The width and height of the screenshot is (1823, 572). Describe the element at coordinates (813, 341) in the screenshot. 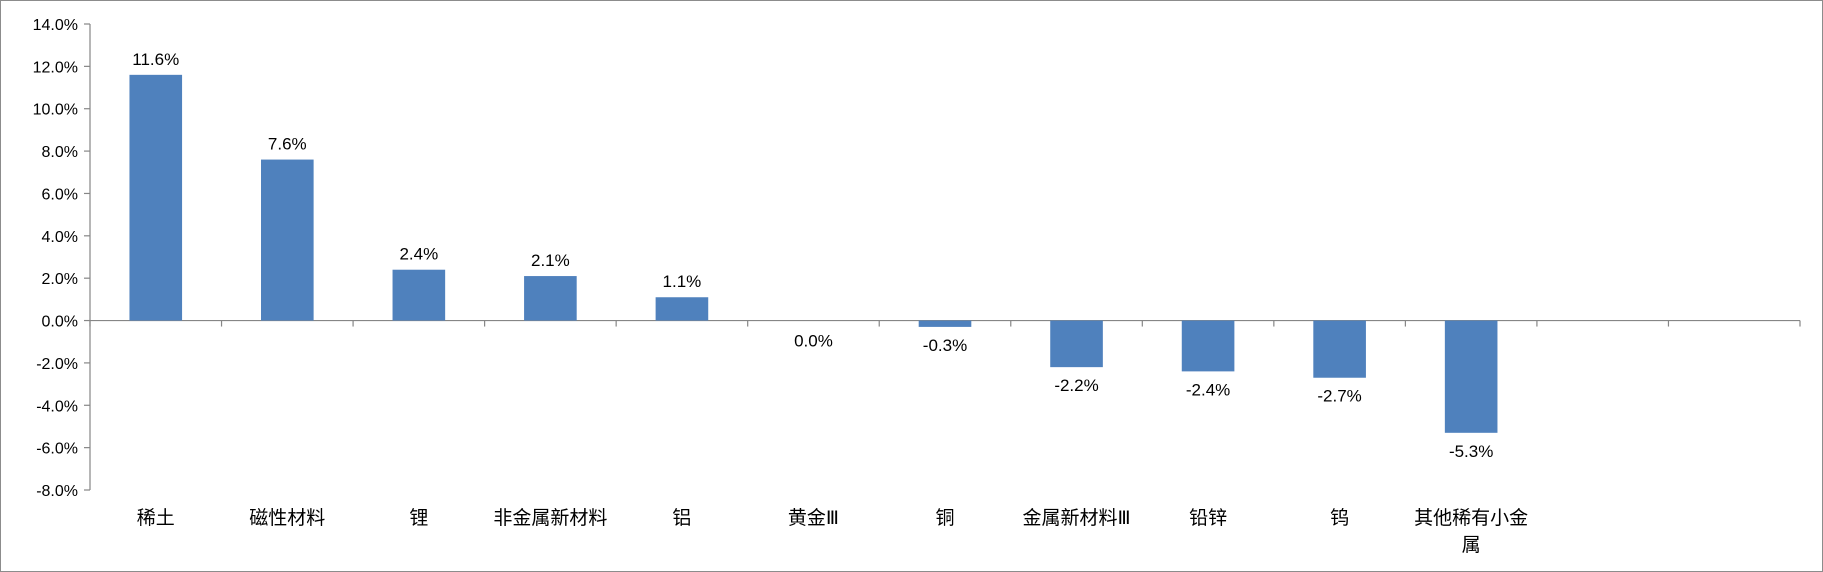

I see `data-label: 0.0%` at that location.